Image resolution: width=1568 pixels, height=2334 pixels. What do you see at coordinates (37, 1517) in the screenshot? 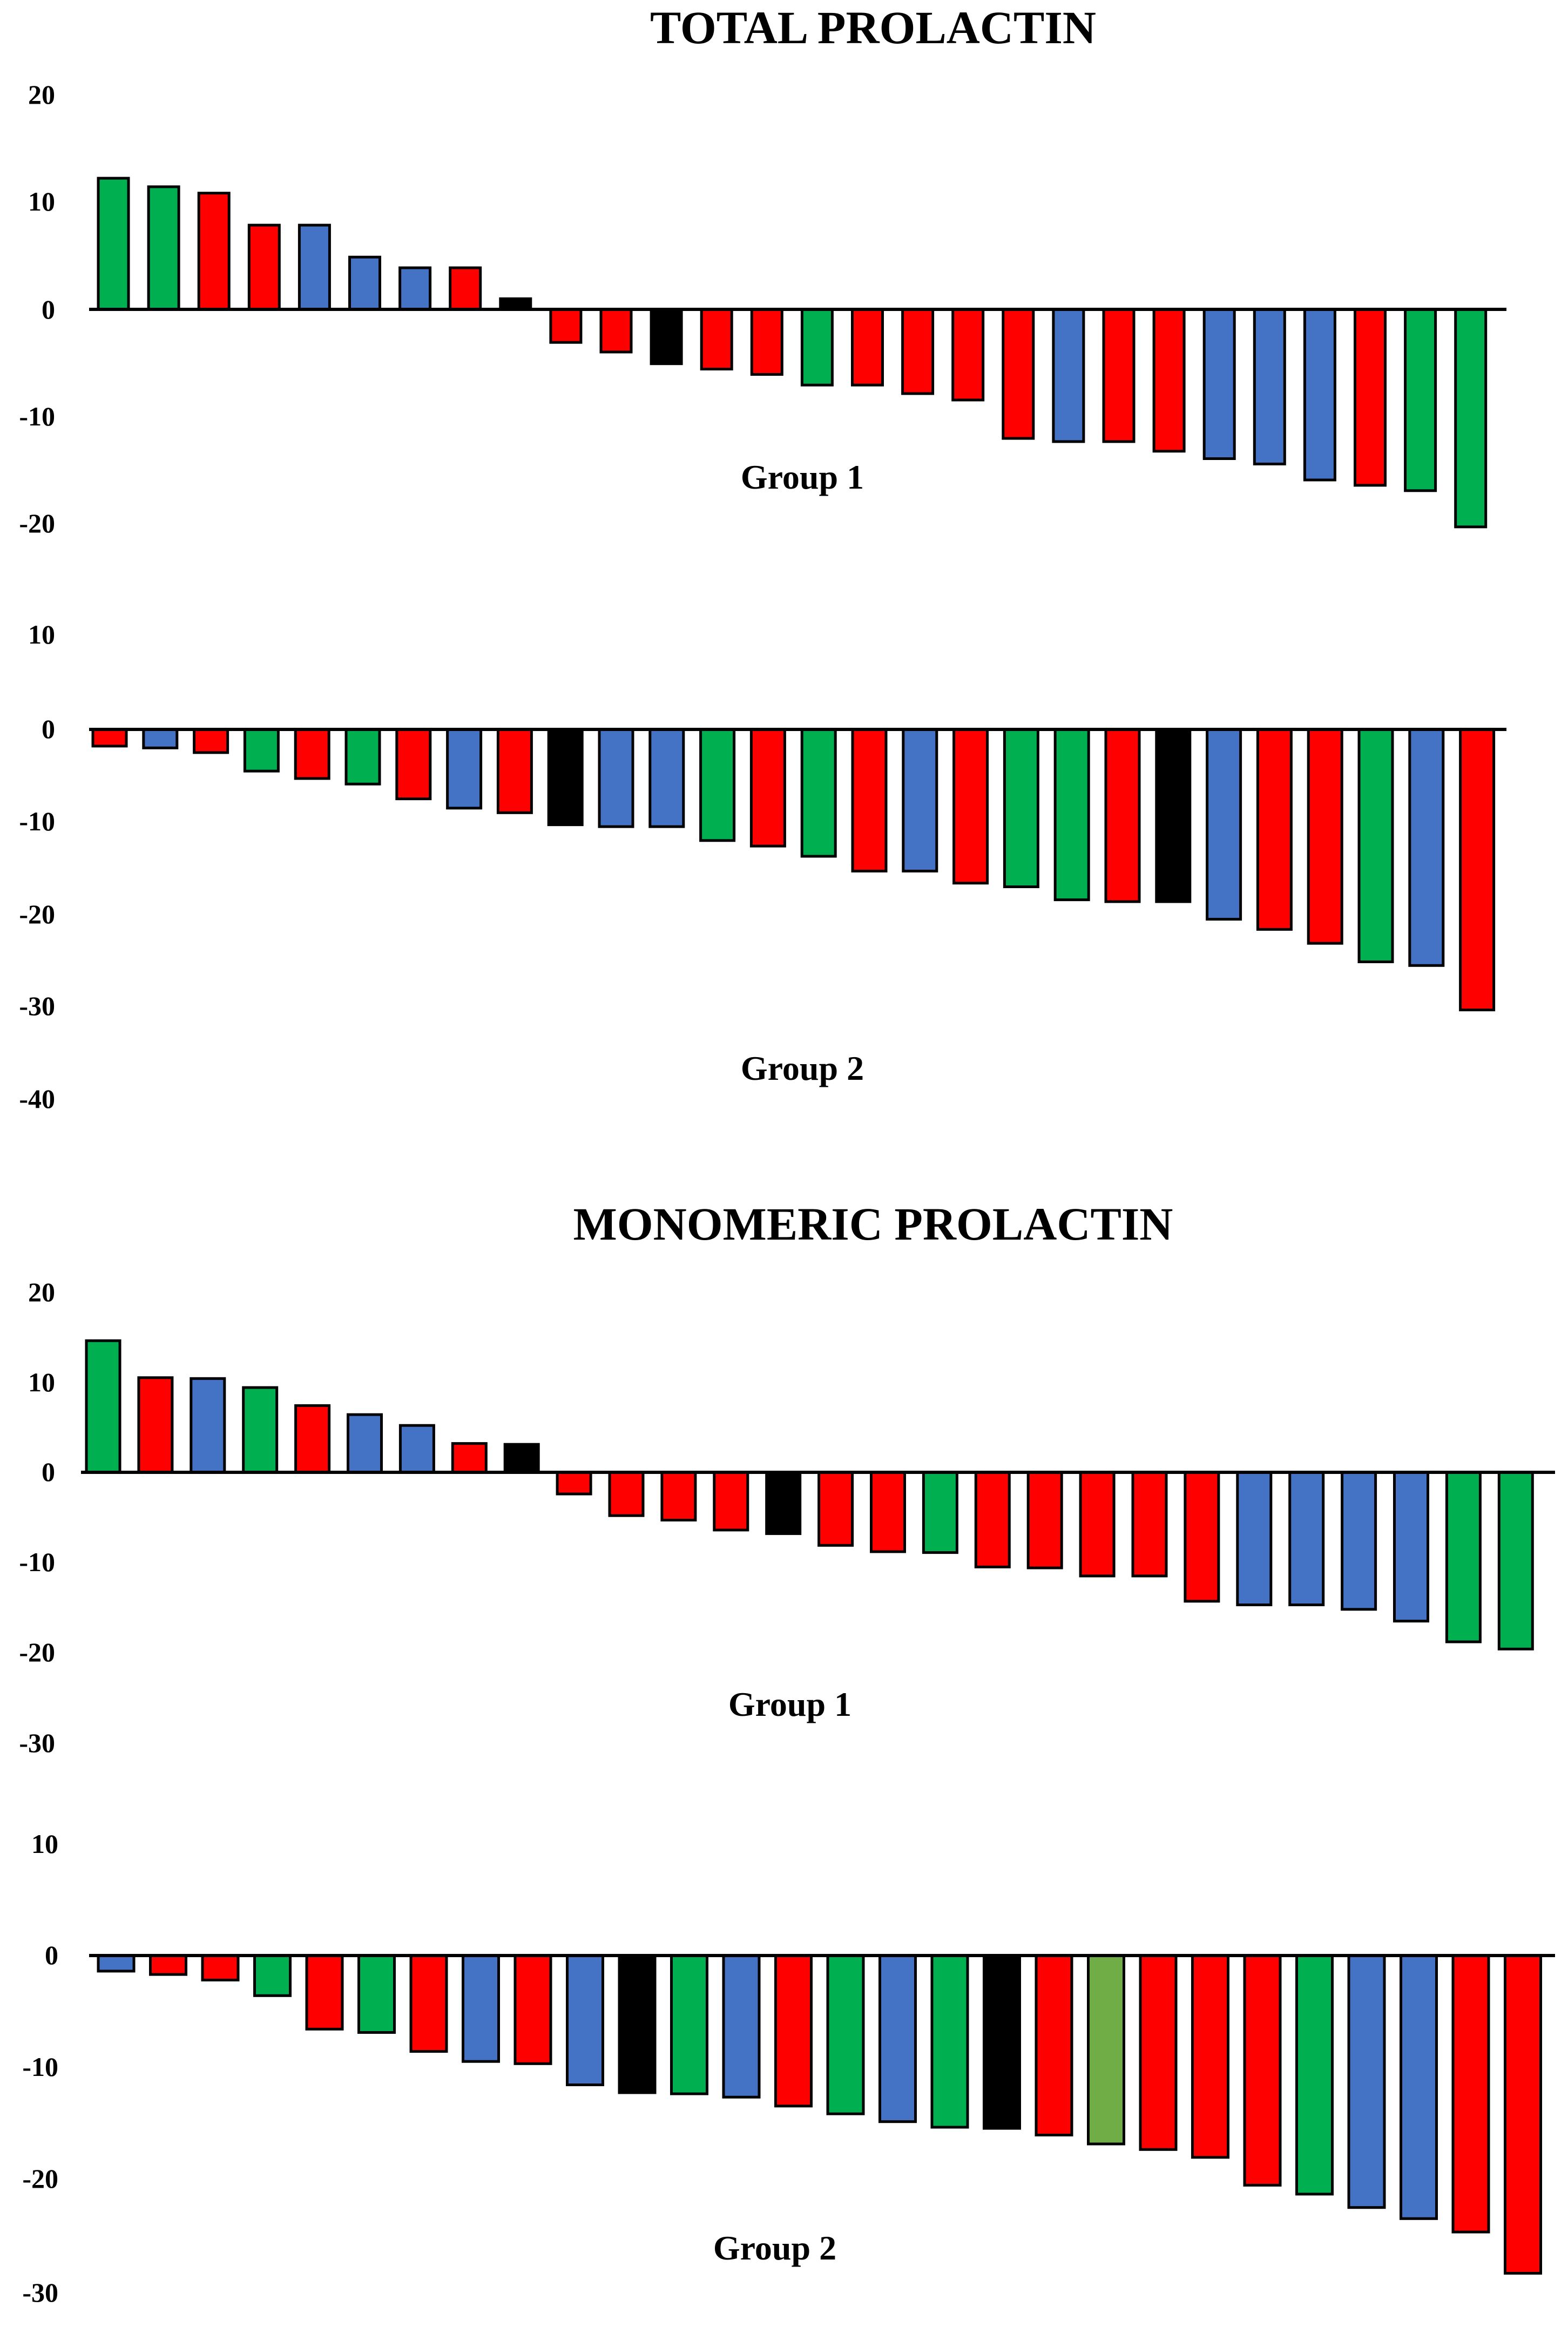
I see `y-ticks-monomeric-group1: 20 10 0 -10 -20 -30` at bounding box center [37, 1517].